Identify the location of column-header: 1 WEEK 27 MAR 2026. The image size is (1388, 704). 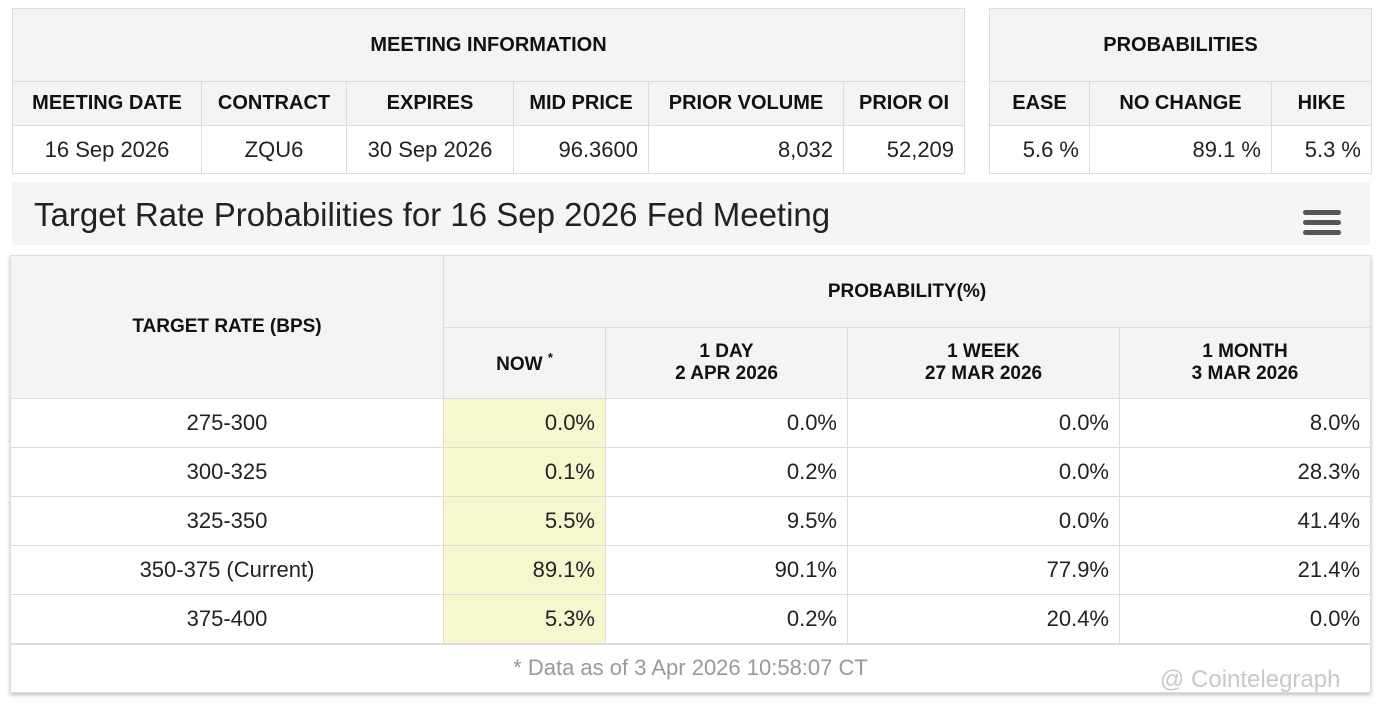
(983, 363).